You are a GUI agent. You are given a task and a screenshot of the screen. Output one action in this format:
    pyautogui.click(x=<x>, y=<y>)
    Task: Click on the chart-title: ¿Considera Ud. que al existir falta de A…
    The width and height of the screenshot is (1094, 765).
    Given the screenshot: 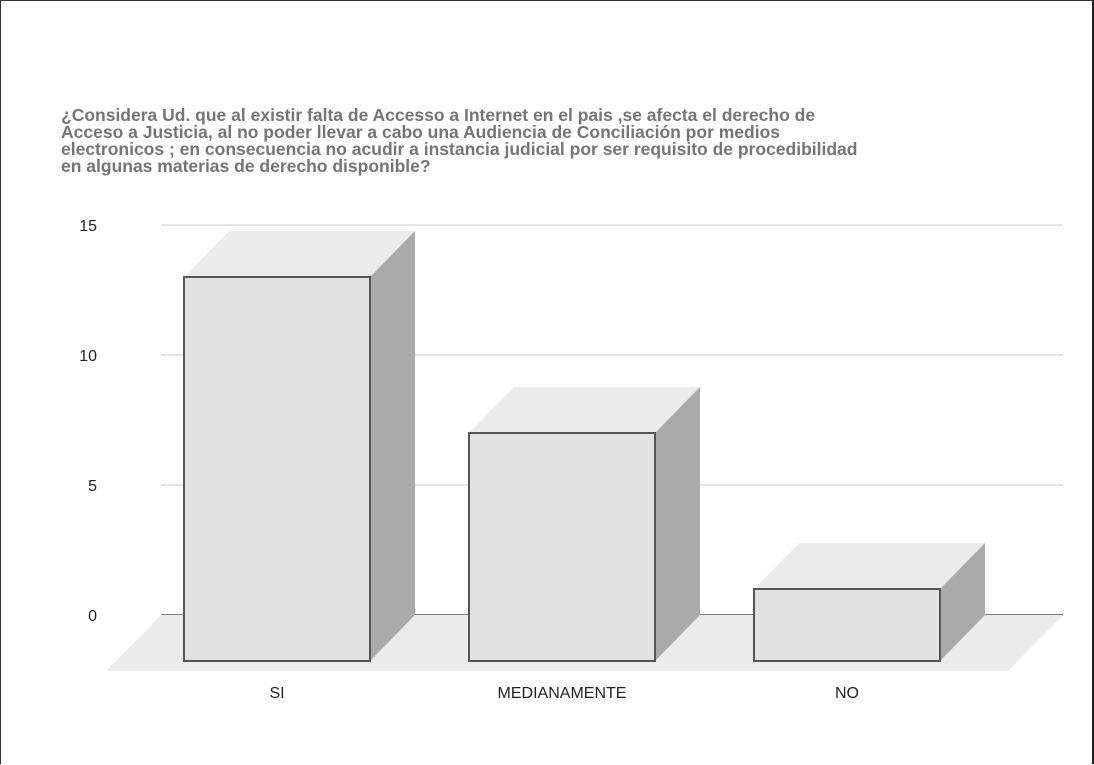 What is the action you would take?
    pyautogui.click(x=561, y=140)
    